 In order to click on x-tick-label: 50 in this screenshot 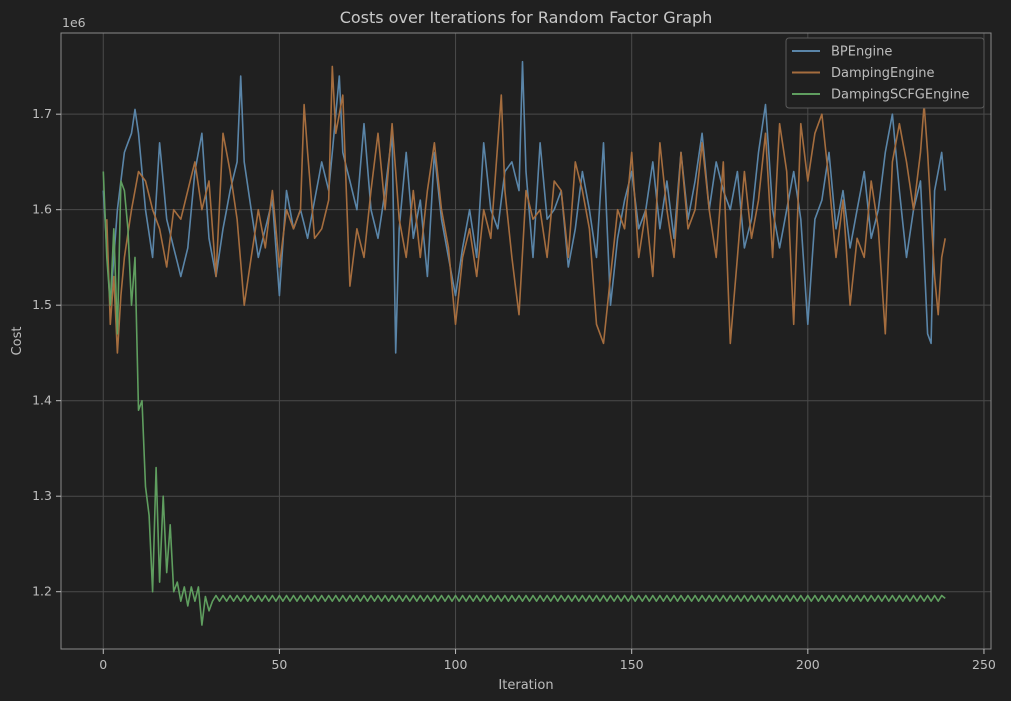, I will do `click(279, 664)`.